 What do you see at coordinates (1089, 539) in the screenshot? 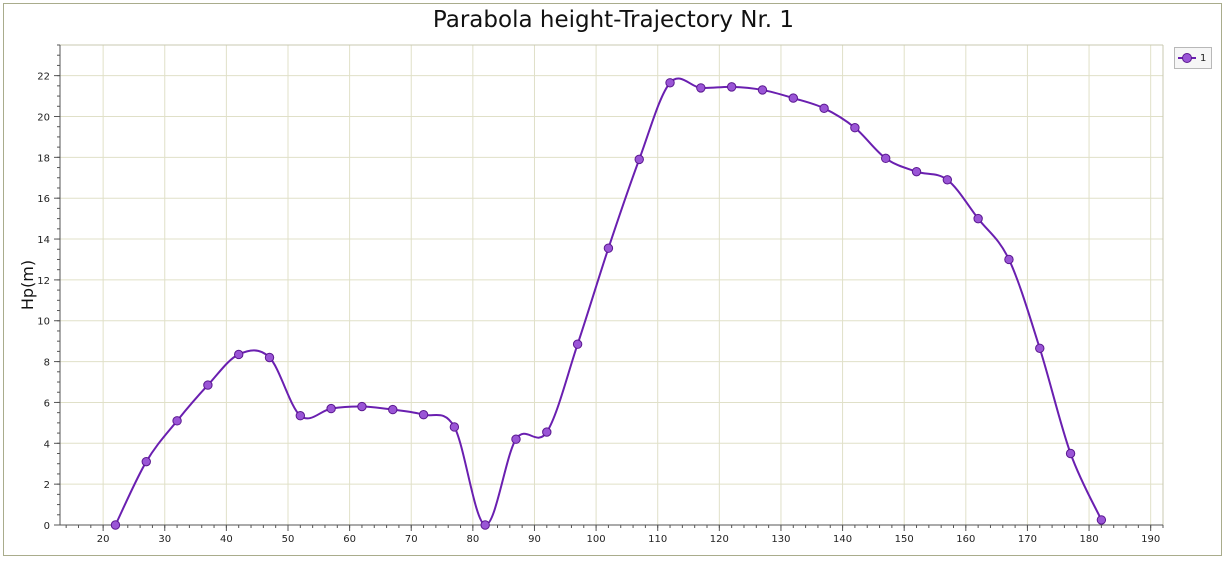
I see `x-tick-label: 180` at bounding box center [1089, 539].